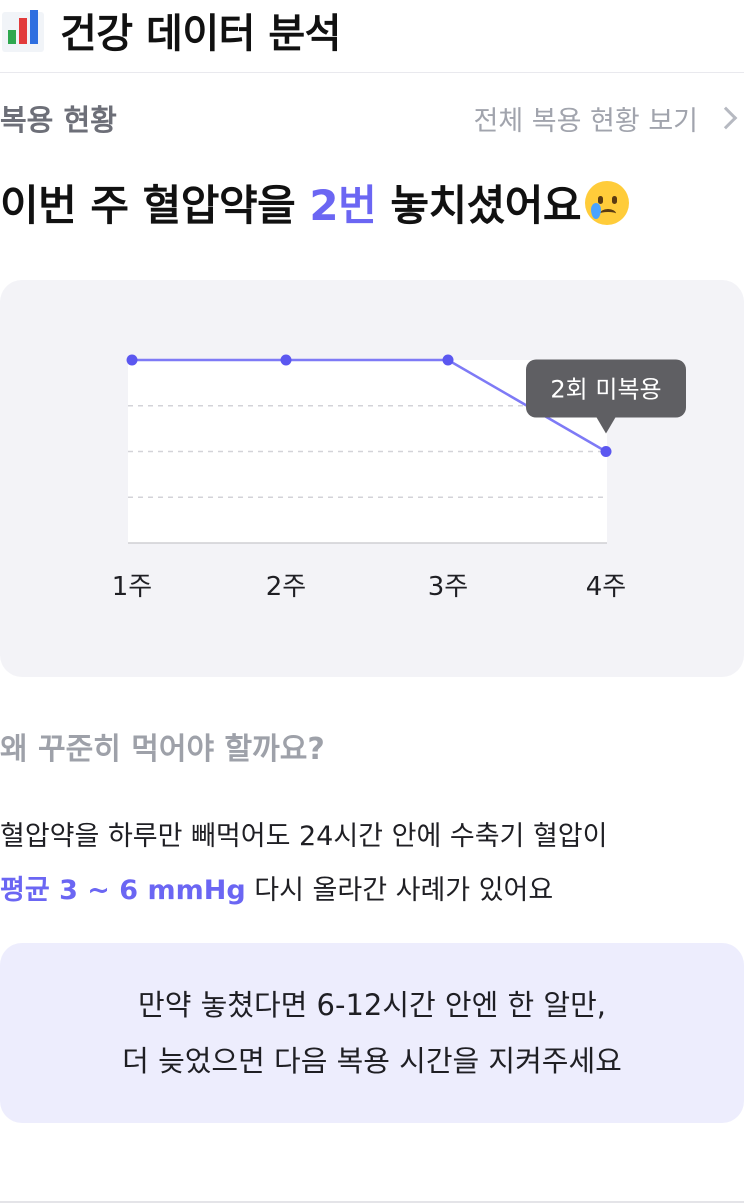  I want to click on tooltip-label: 2회 미복용, so click(605, 390).